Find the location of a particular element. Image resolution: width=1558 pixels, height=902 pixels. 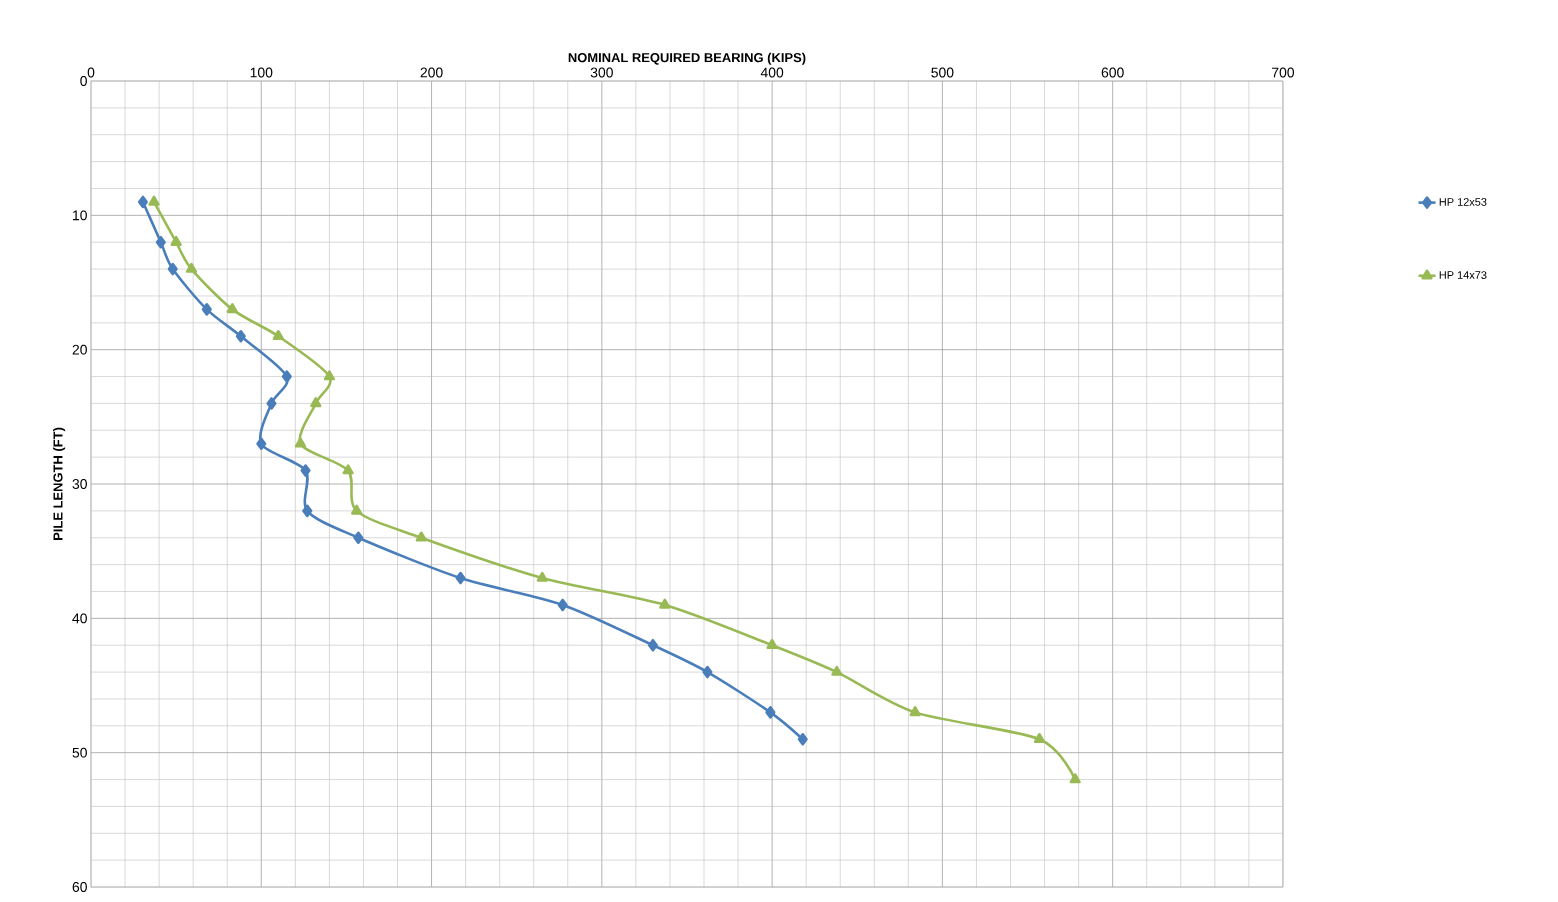

x-axis-title: NOMINAL REQUIRED BEARING (KIPS) is located at coordinates (687, 58).